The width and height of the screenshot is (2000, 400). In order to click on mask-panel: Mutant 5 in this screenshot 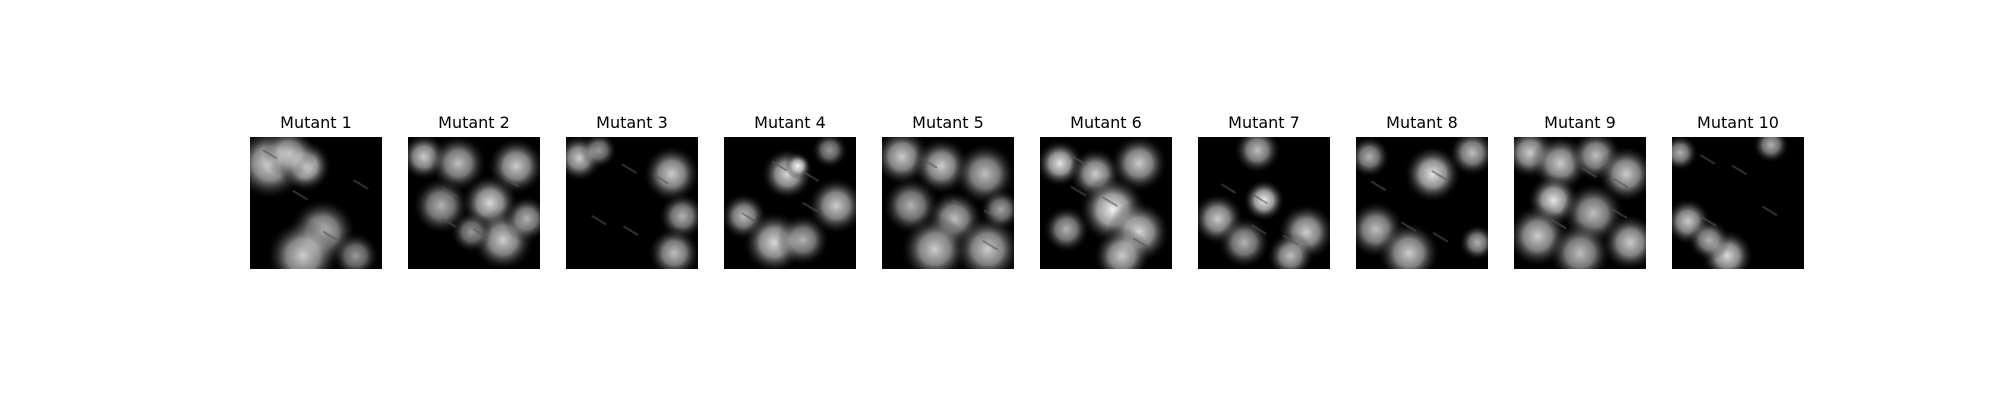, I will do `click(948, 191)`.